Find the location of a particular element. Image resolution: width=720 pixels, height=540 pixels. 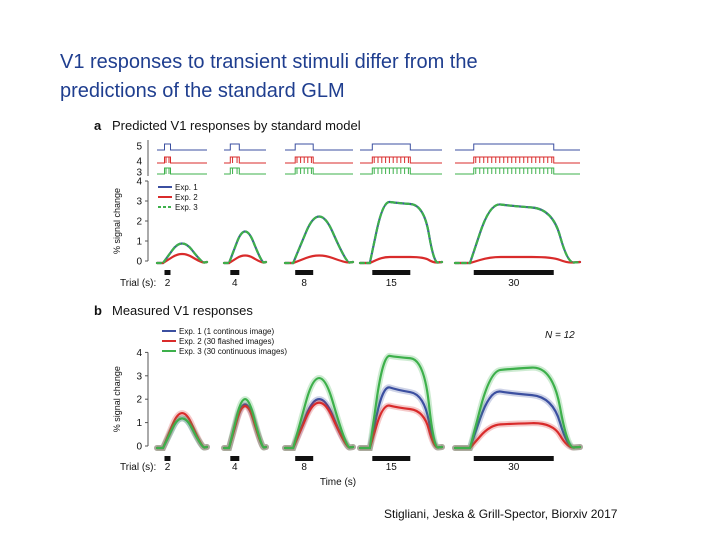

slide-title-line-2: predictions of the standard GLM is located at coordinates (202, 91).